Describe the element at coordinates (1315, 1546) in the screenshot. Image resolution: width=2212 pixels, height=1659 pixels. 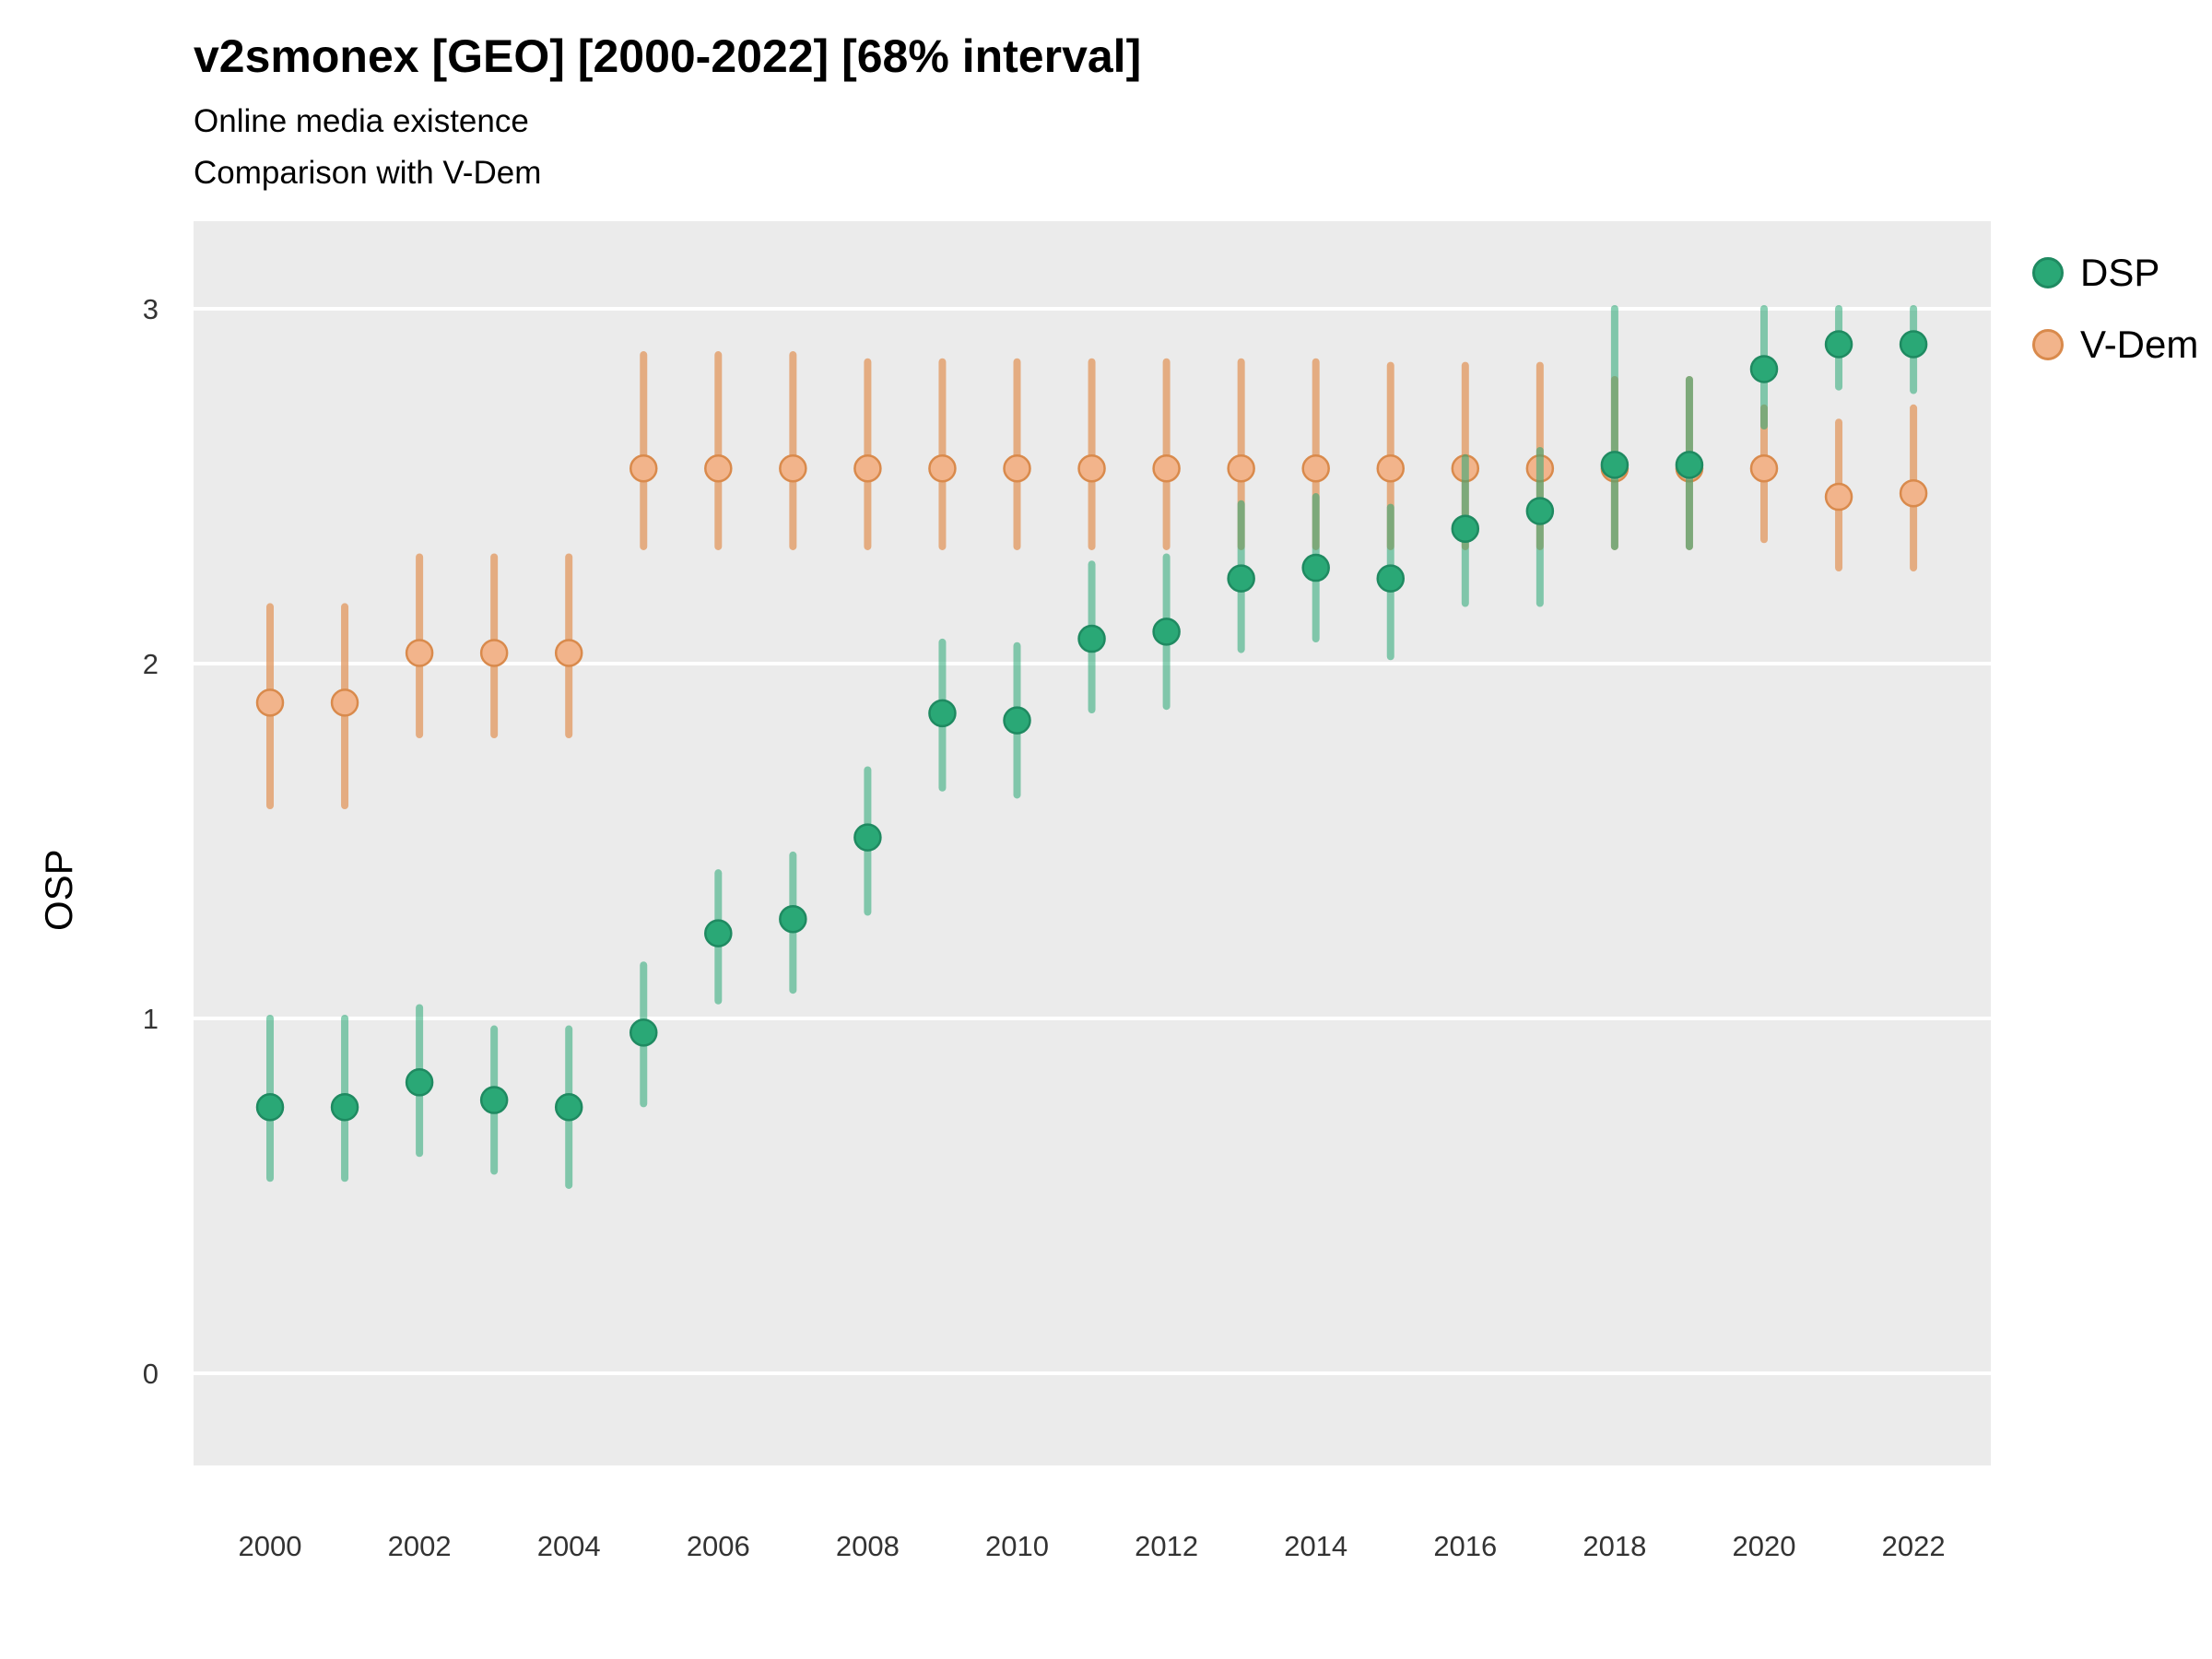
I see `svg-text: 2014` at that location.